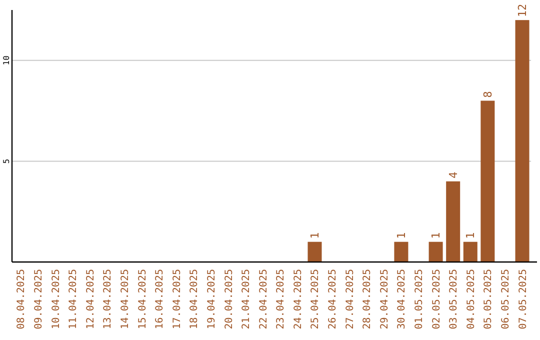  What do you see at coordinates (453, 174) in the screenshot?
I see `data-label: 4` at bounding box center [453, 174].